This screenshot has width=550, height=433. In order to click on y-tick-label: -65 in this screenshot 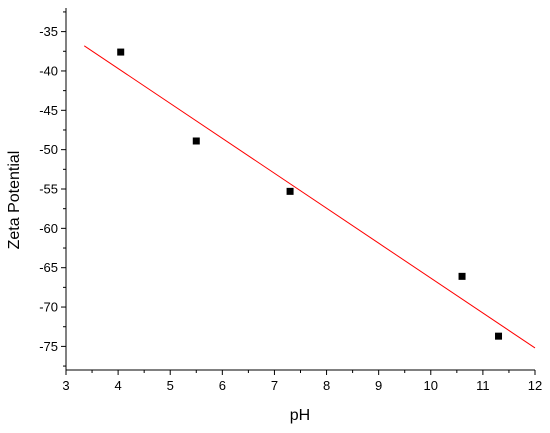, I will do `click(48, 267)`.